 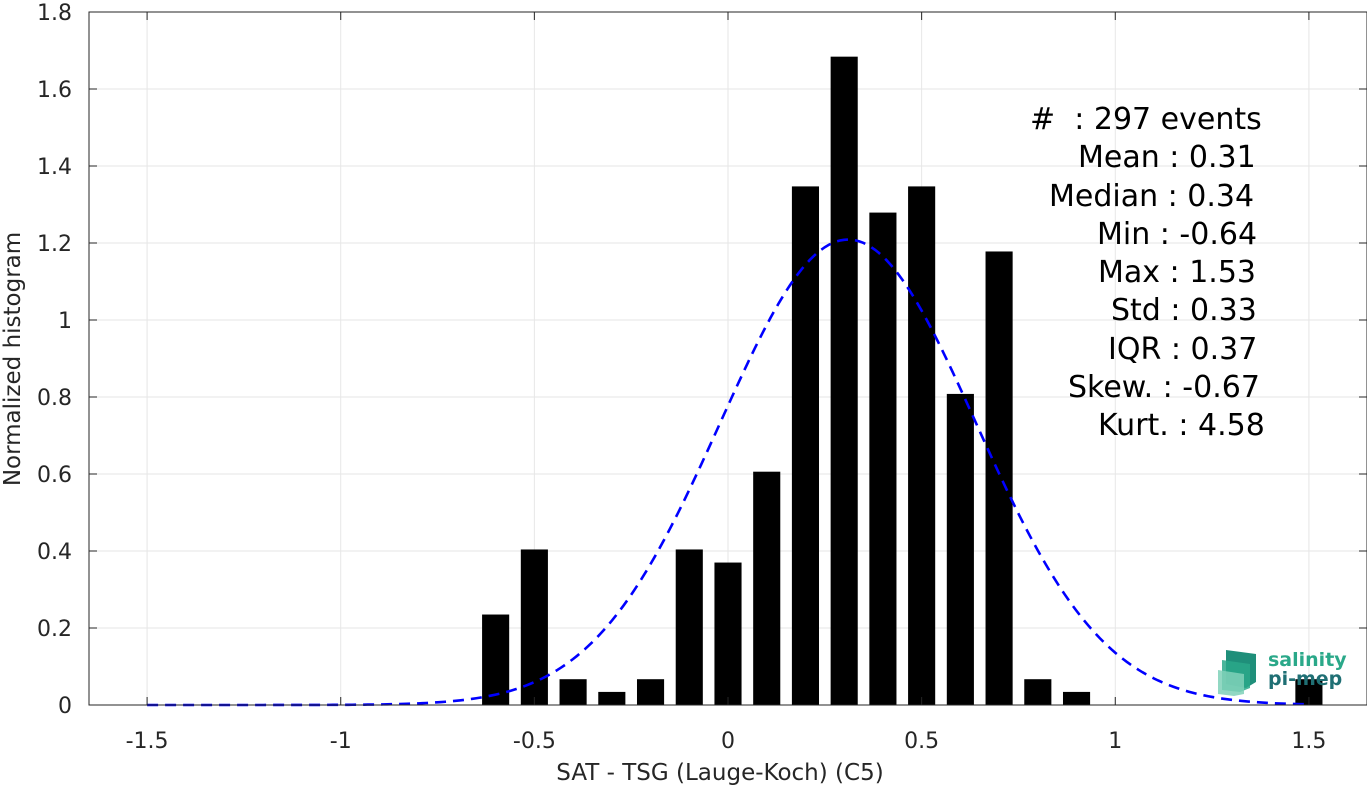 I want to click on stat-std: Std : 0.33, so click(x=1184, y=311).